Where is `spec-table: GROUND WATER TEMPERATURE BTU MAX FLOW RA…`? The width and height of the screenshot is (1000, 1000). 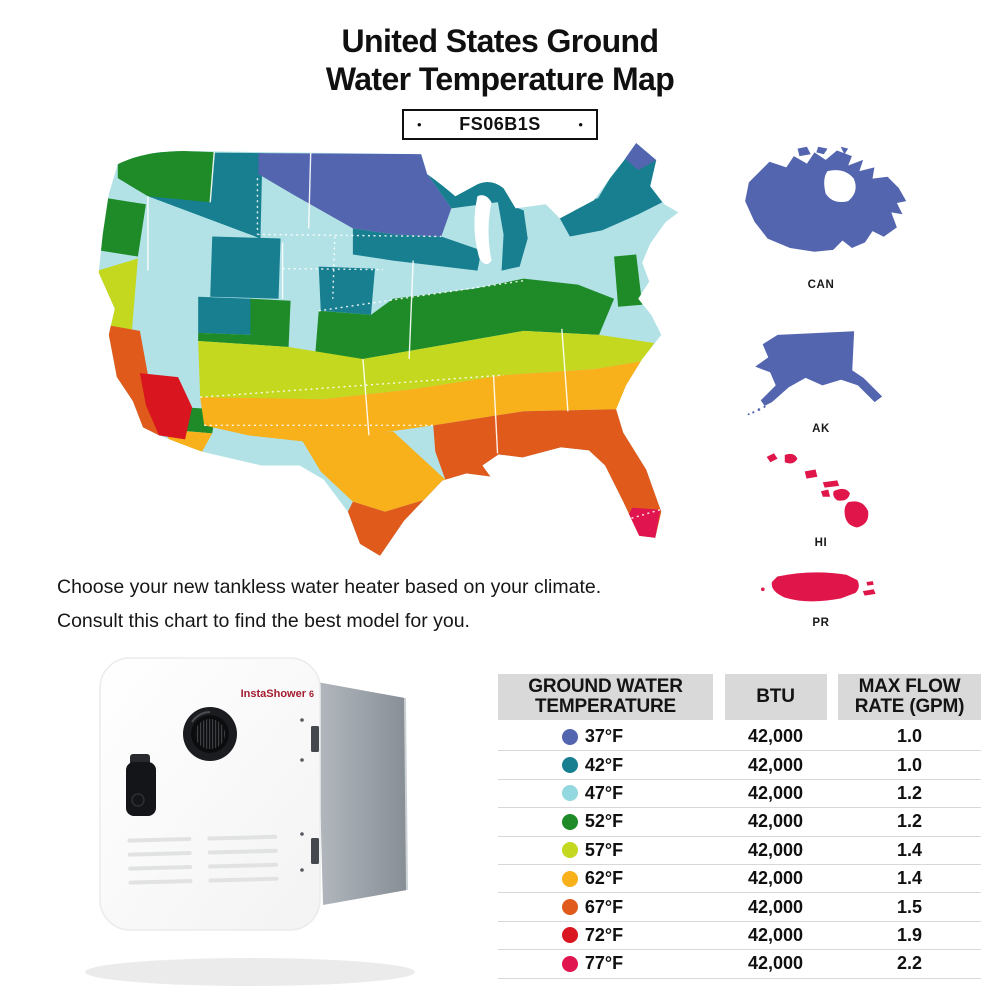 spec-table: GROUND WATER TEMPERATURE BTU MAX FLOW RA… is located at coordinates (739, 826).